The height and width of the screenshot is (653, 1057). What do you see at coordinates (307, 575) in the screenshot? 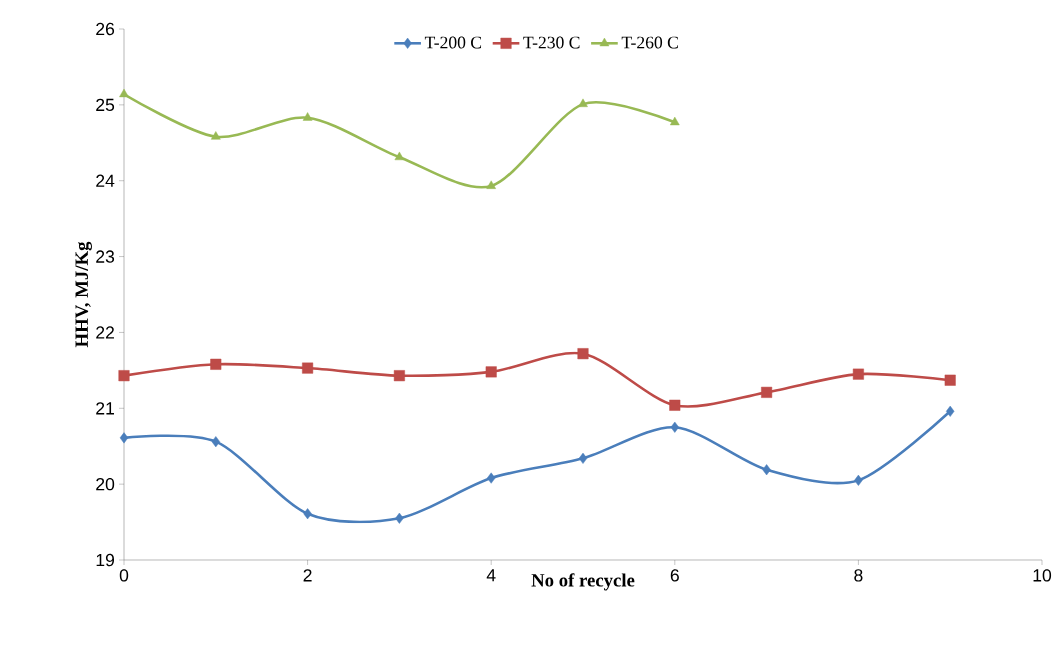
I see `x-tick-label: 2` at bounding box center [307, 575].